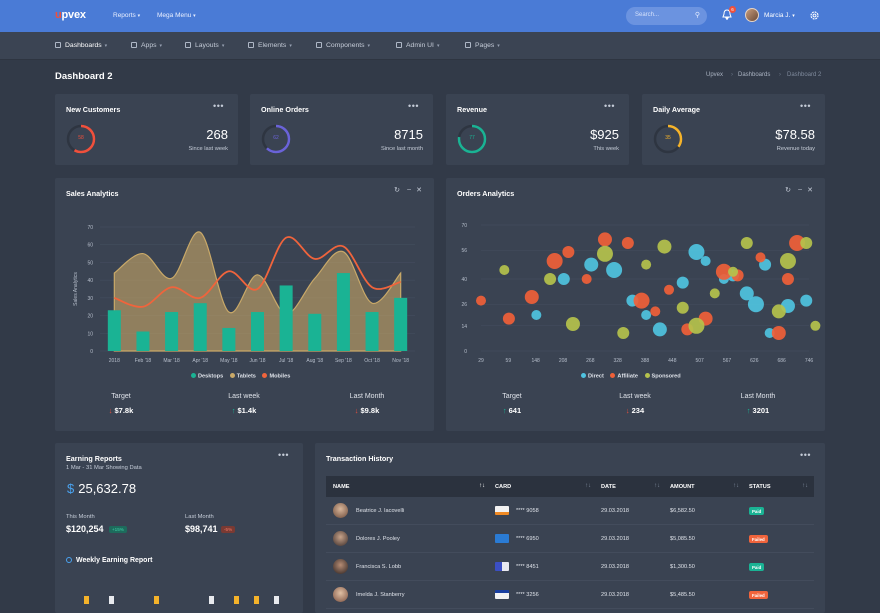 The height and width of the screenshot is (613, 880). Describe the element at coordinates (757, 567) in the screenshot. I see `status-badge: Paid` at that location.